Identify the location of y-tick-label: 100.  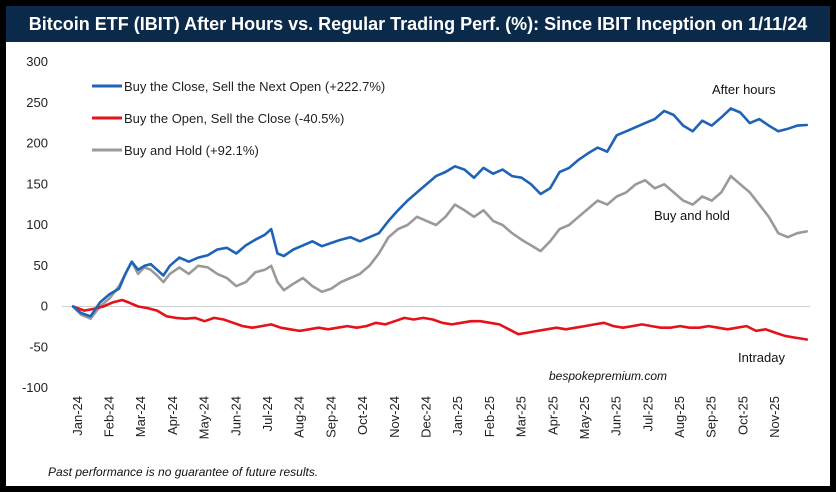
(37, 224).